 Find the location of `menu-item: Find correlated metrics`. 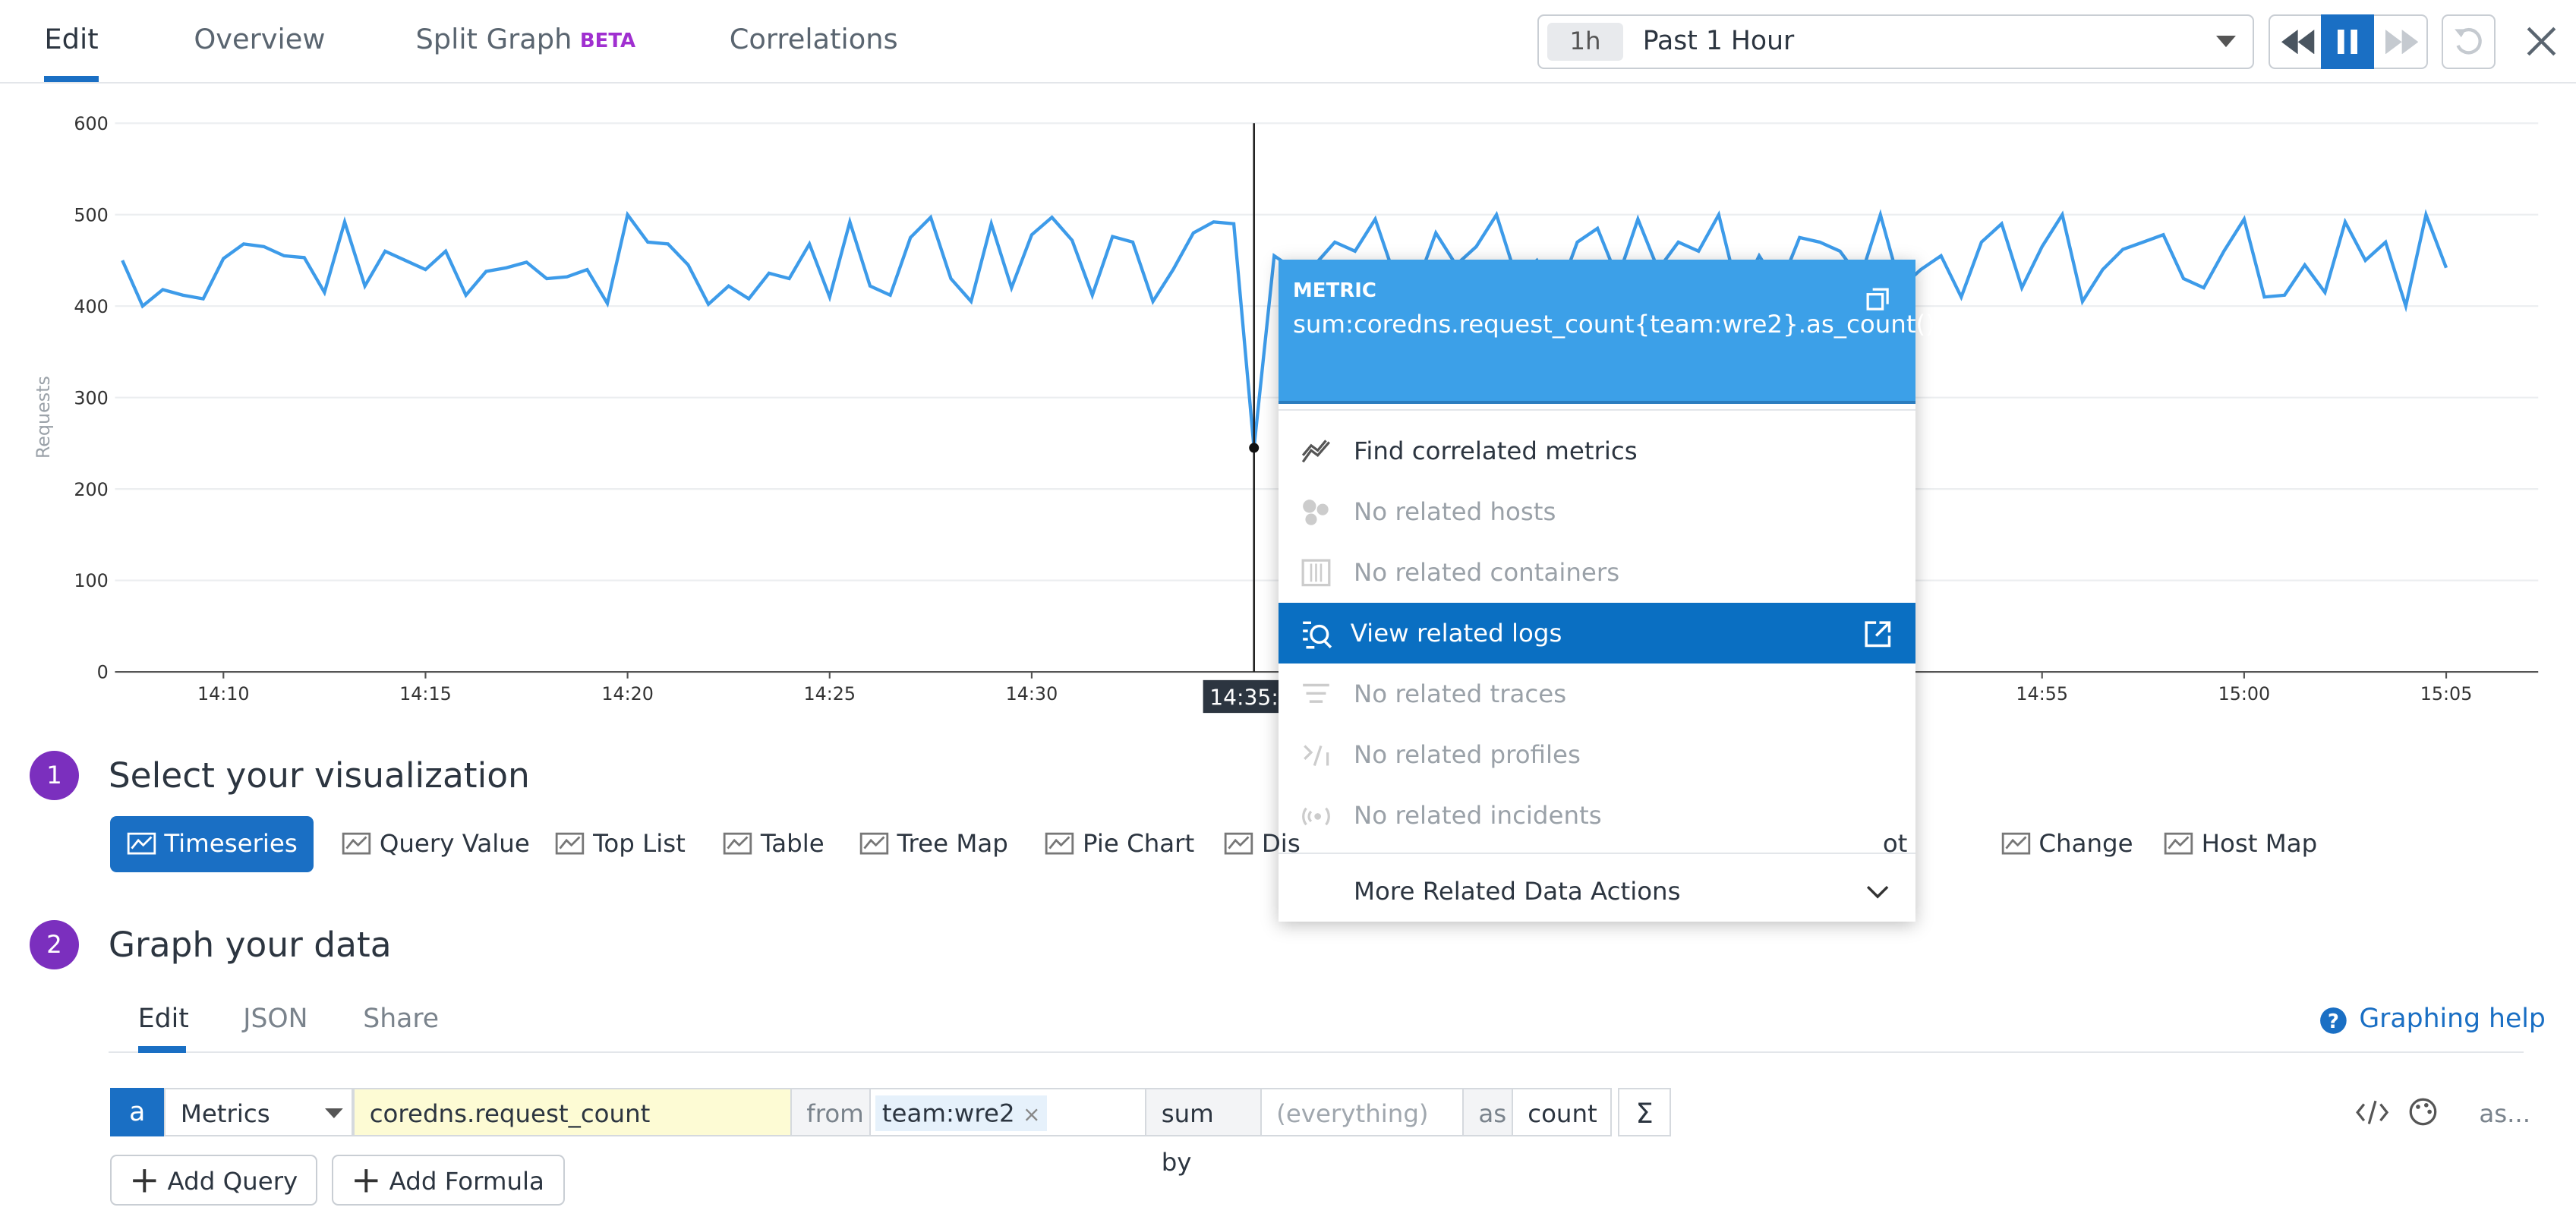

menu-item: Find correlated metrics is located at coordinates (1597, 451).